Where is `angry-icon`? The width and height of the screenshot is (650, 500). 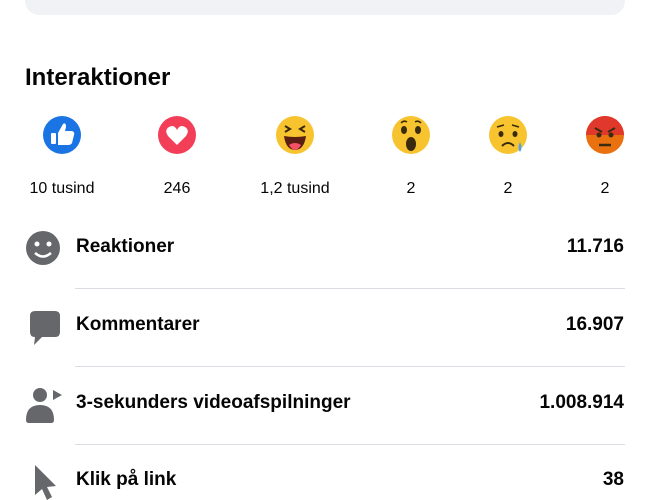
angry-icon is located at coordinates (605, 135).